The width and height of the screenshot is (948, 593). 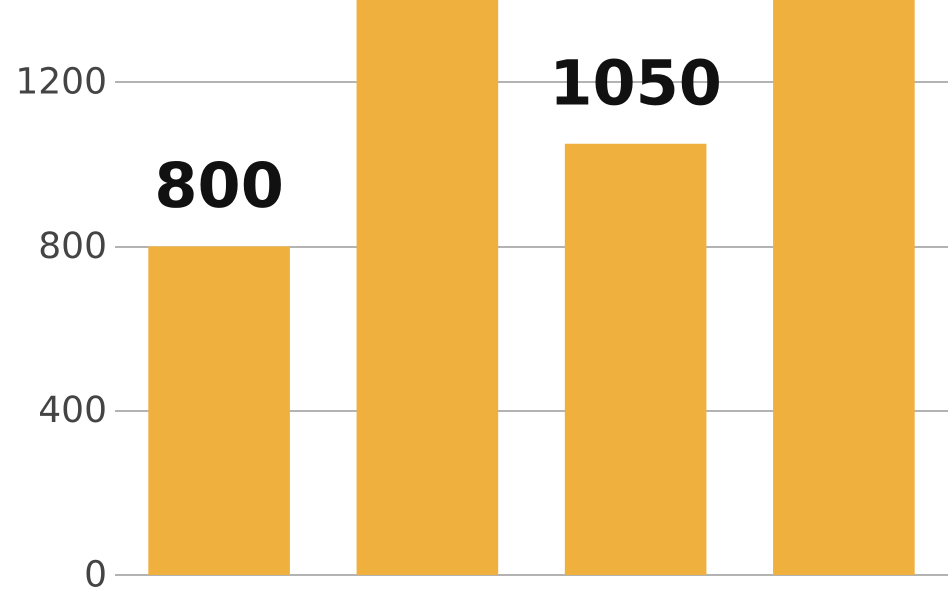 What do you see at coordinates (95, 573) in the screenshot?
I see `y-tick-label: 0` at bounding box center [95, 573].